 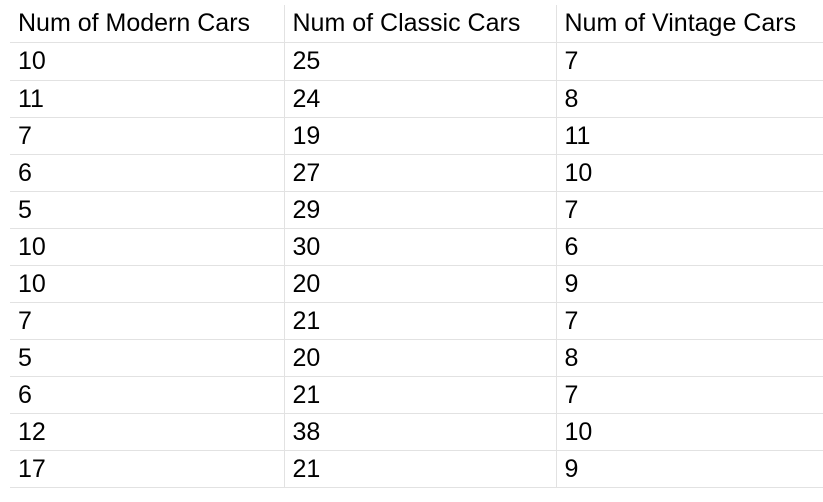 I want to click on table-row: 17 21 9, so click(x=416, y=469).